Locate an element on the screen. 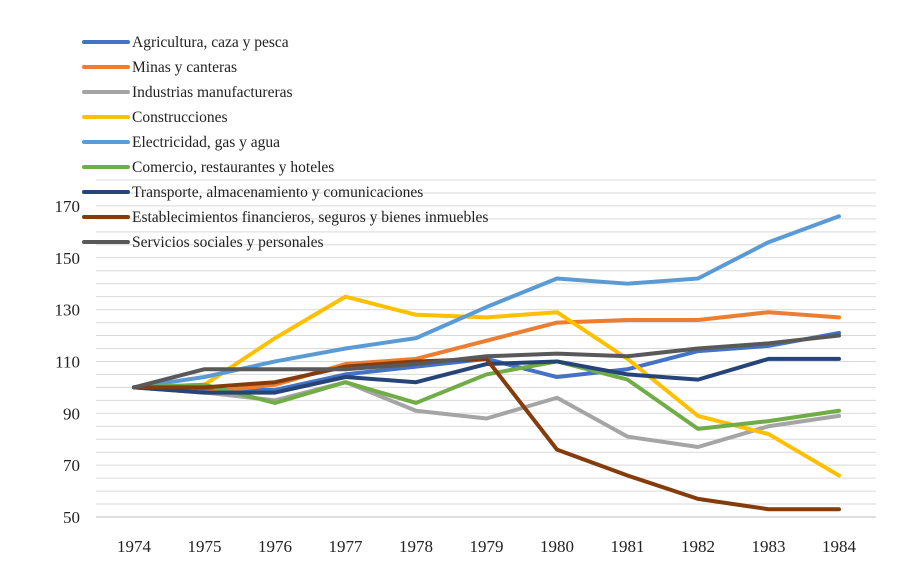 This screenshot has width=920, height=586. legend-label: Electricidad, gas y agua is located at coordinates (206, 142).